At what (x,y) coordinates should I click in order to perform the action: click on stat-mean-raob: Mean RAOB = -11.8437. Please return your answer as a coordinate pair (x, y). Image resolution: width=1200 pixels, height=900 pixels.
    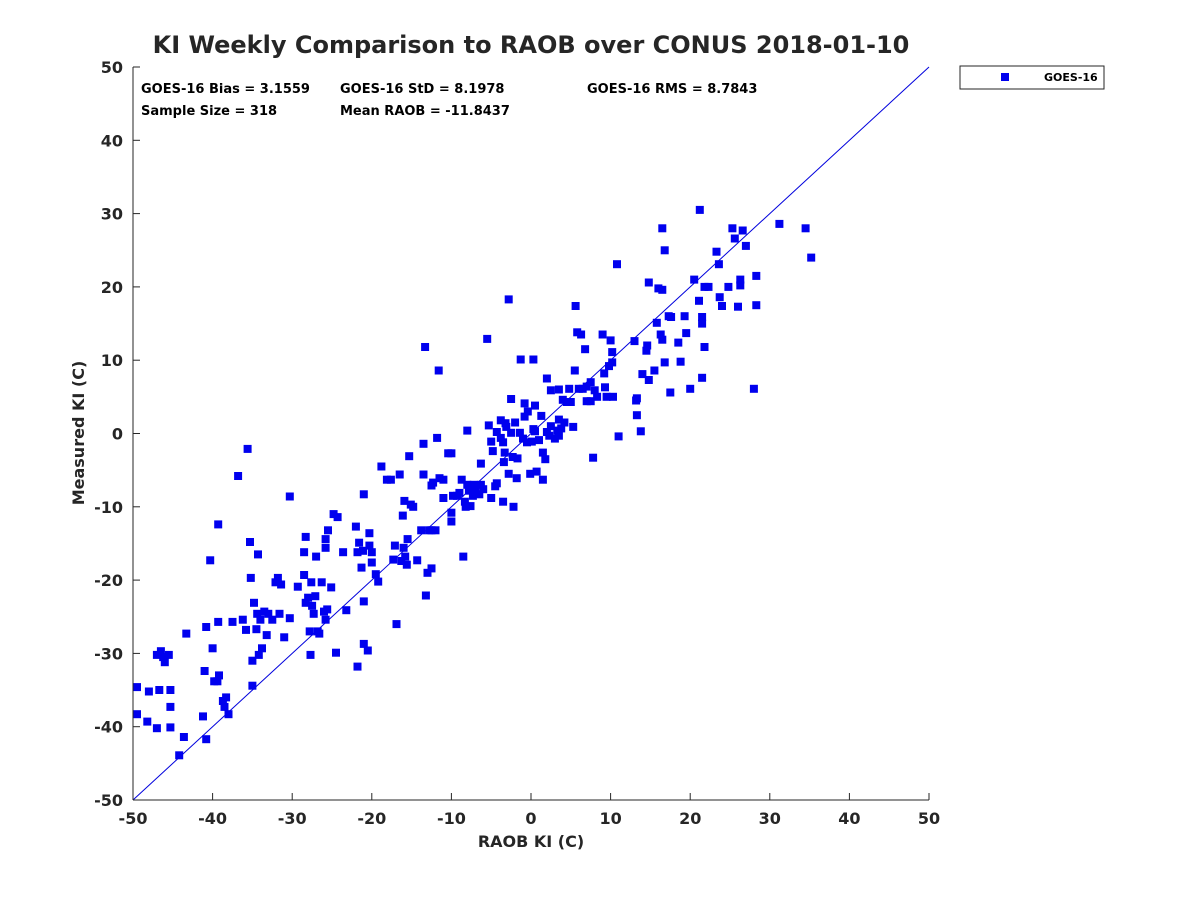
    Looking at the image, I should click on (425, 111).